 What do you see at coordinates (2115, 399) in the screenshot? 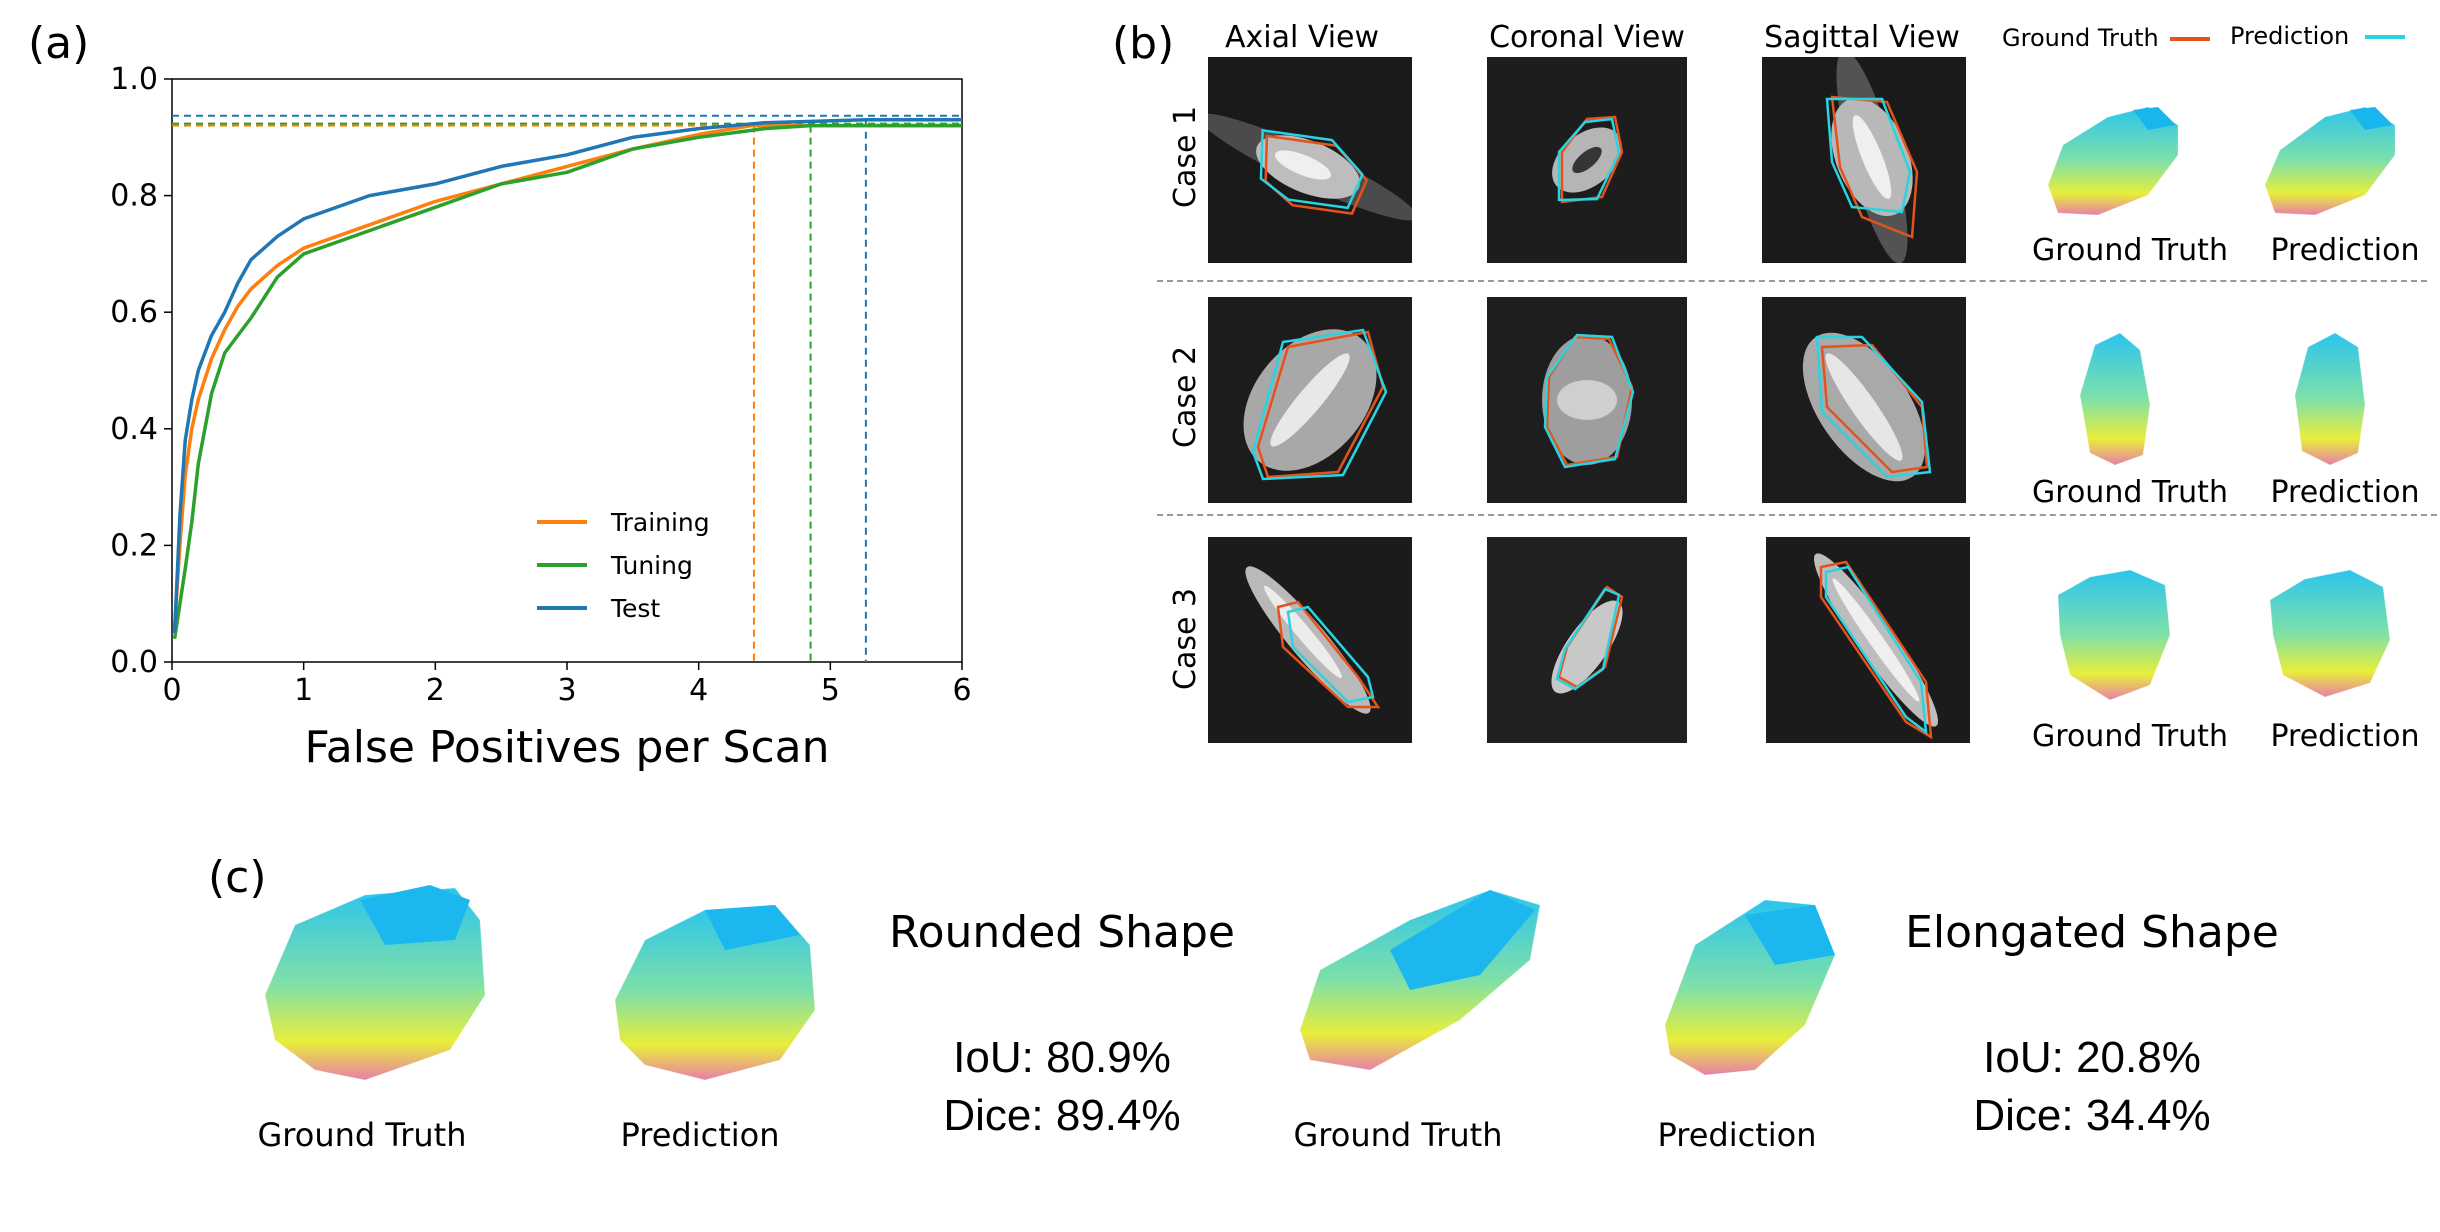
I see `mesh-case2-gt` at bounding box center [2115, 399].